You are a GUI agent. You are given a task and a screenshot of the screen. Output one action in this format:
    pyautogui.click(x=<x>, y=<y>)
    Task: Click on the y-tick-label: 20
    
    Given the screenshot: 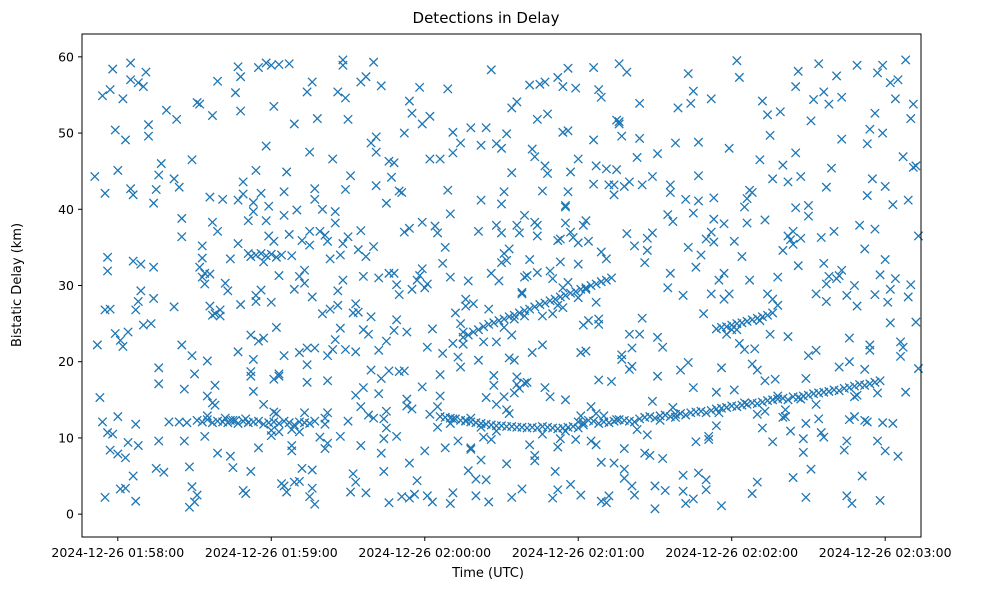 What is the action you would take?
    pyautogui.click(x=66, y=361)
    